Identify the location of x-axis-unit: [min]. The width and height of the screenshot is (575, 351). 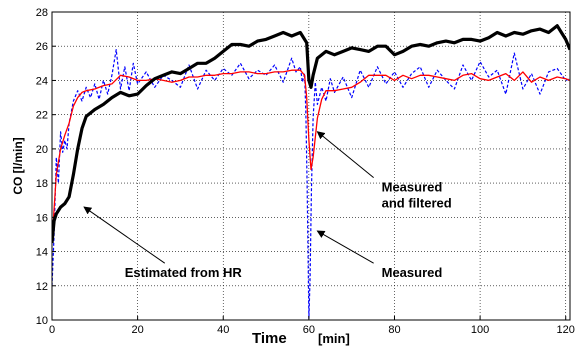
(334, 338).